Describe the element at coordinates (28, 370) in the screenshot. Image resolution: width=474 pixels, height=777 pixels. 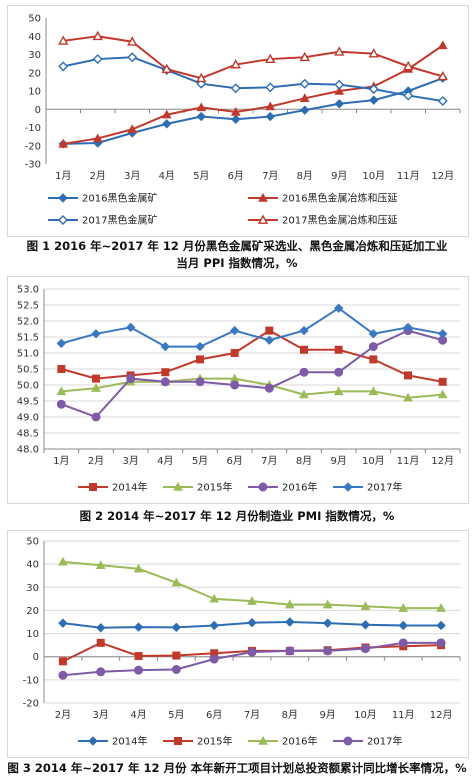
I see `chart2-ytick-label: 50.5` at that location.